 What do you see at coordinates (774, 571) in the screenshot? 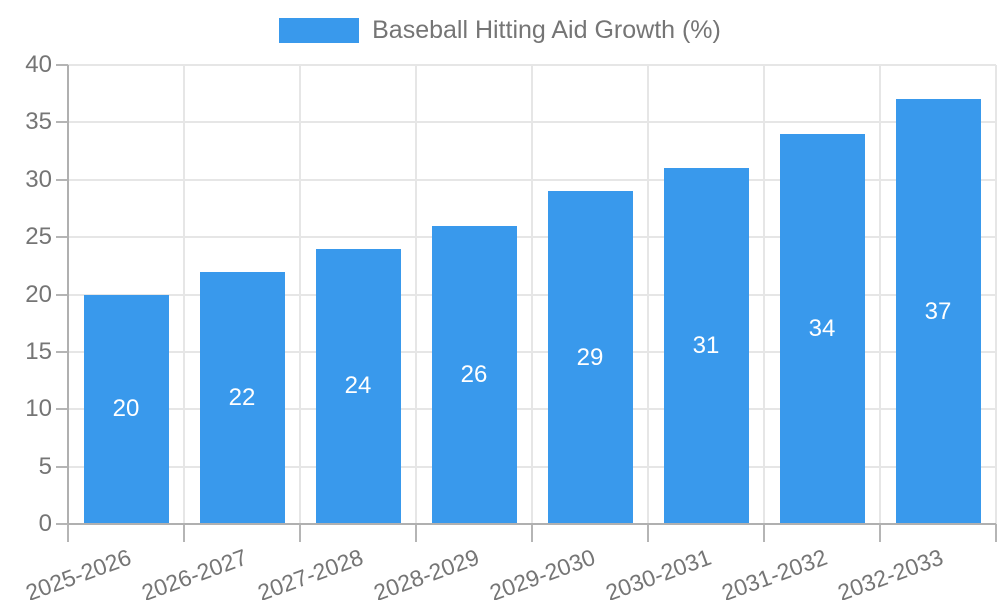
I see `x-axis-label: 2031-2032` at bounding box center [774, 571].